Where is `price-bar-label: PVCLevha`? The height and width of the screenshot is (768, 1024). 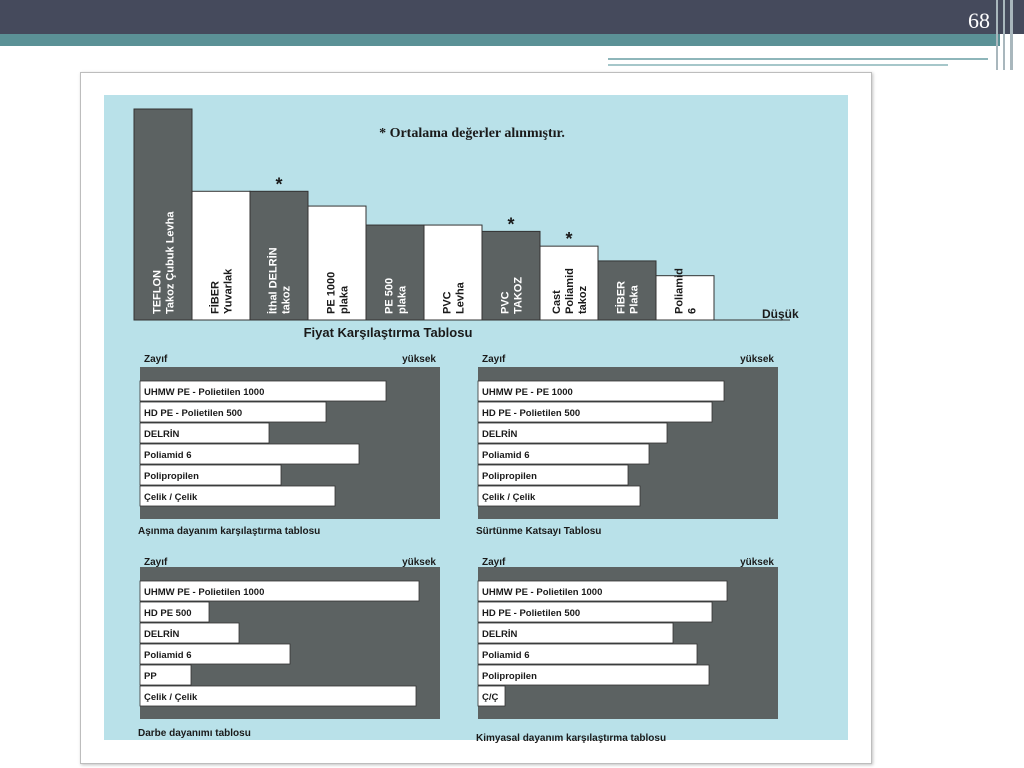 price-bar-label: PVCLevha is located at coordinates (454, 297).